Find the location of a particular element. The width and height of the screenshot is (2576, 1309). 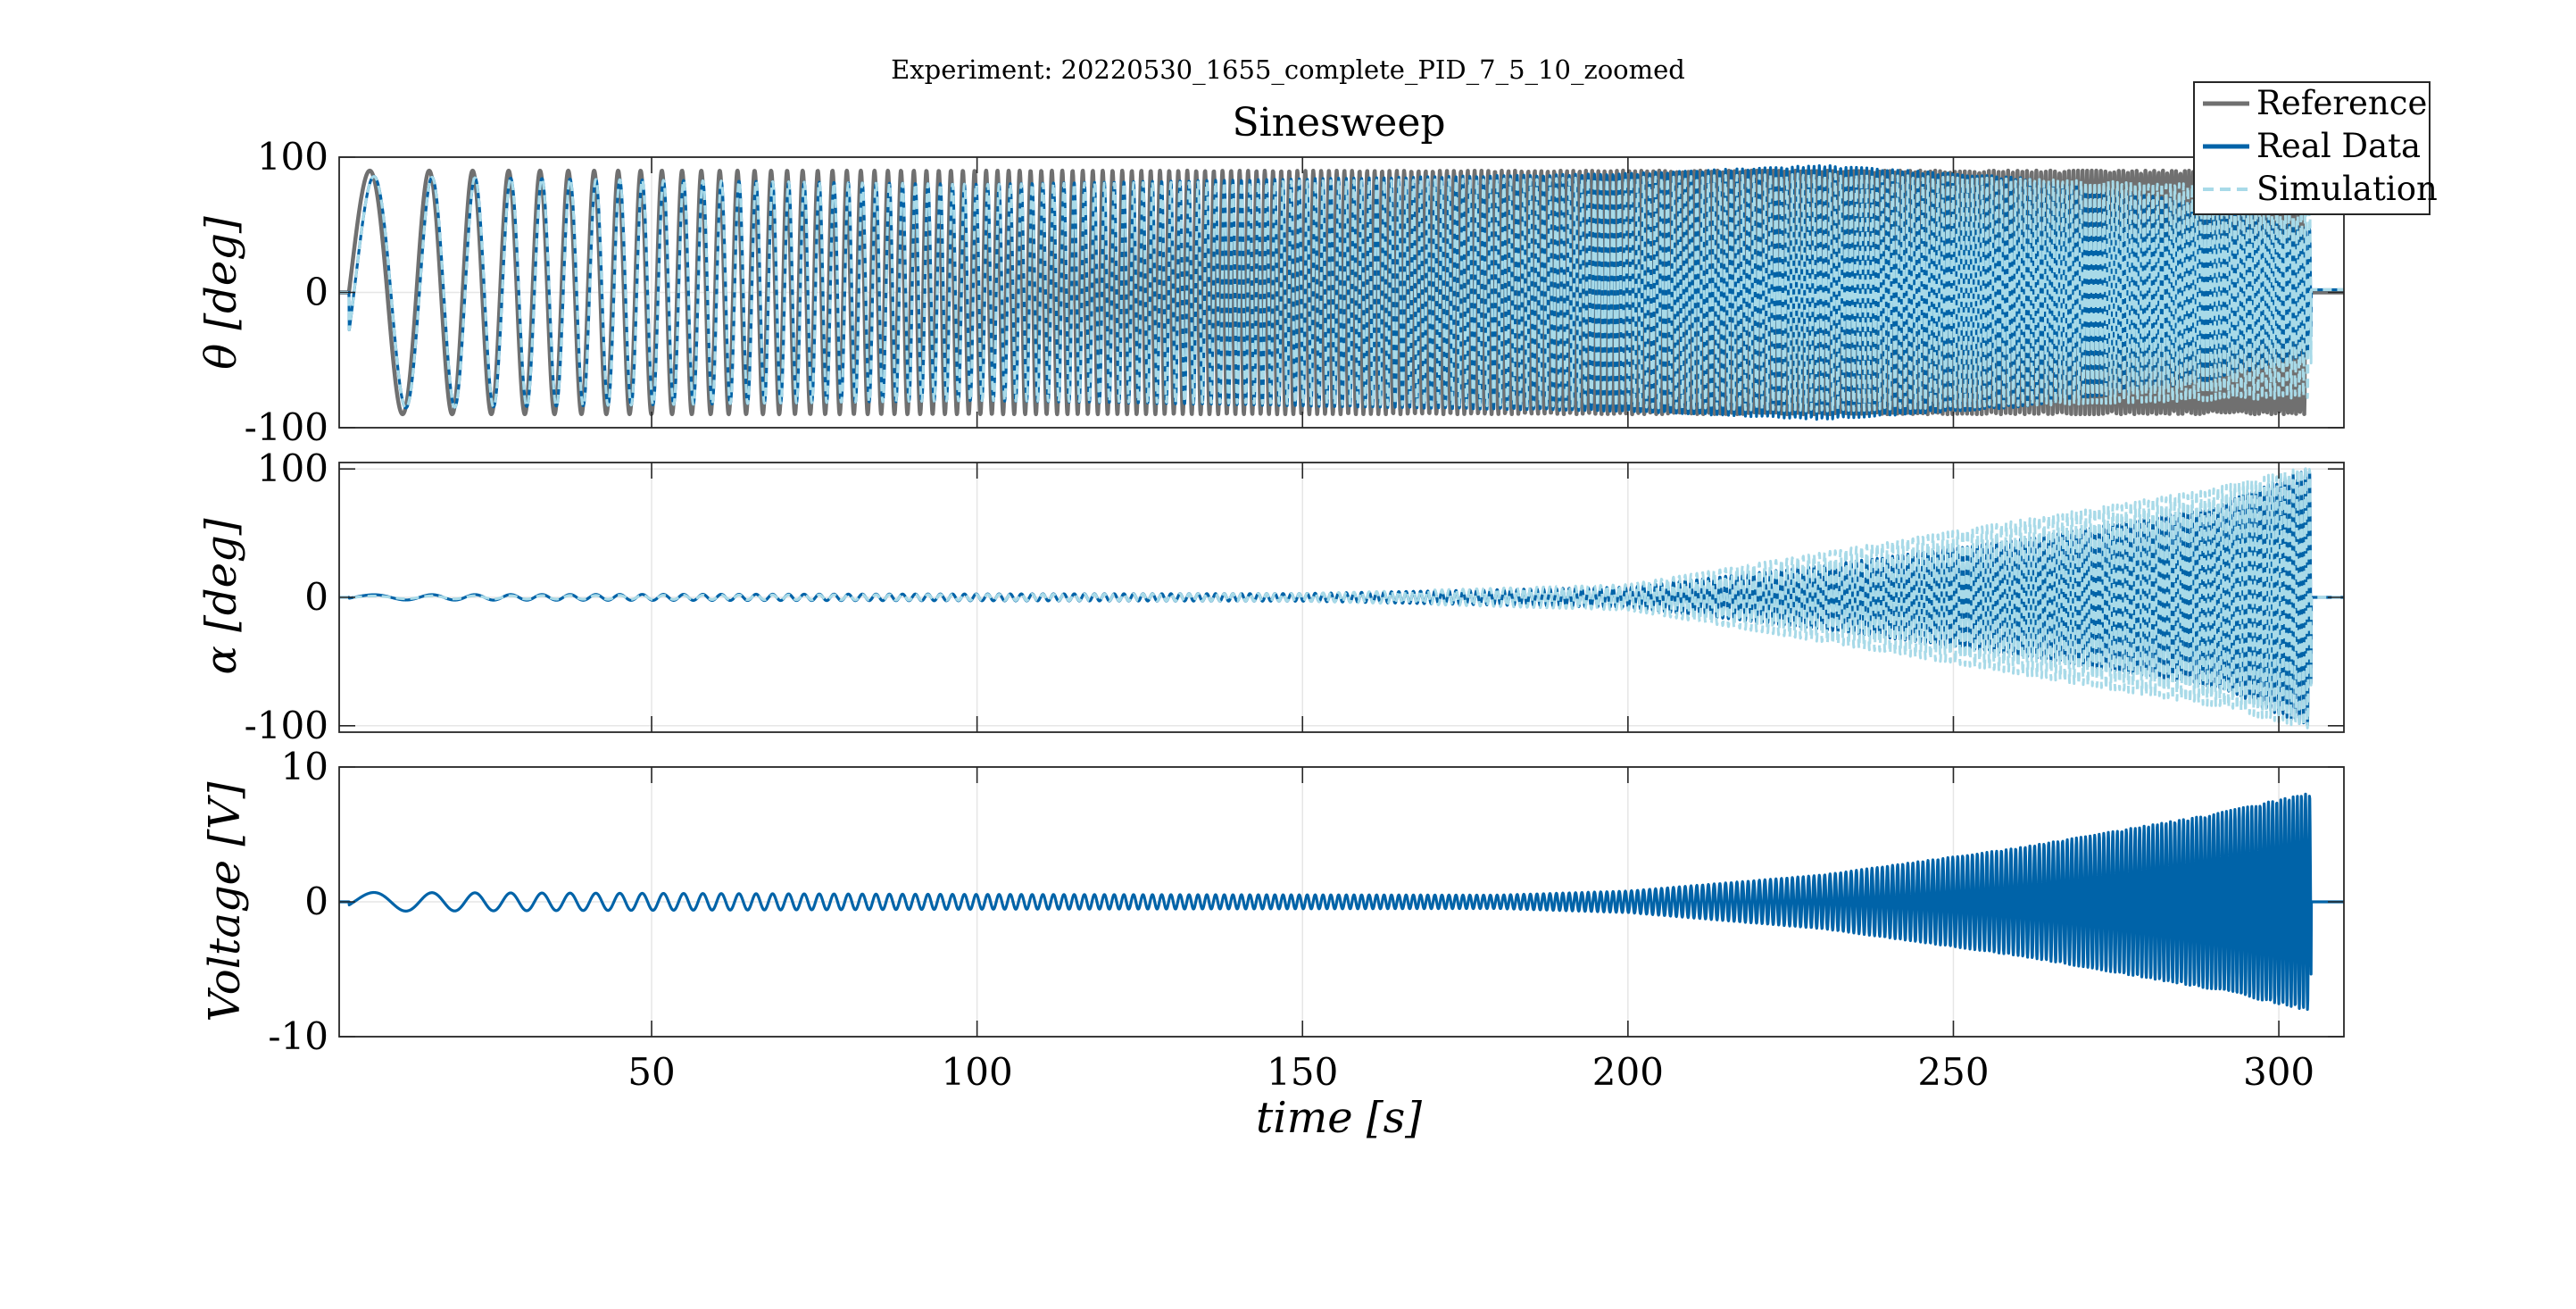

x-tick-label: 150 is located at coordinates (1303, 1072).